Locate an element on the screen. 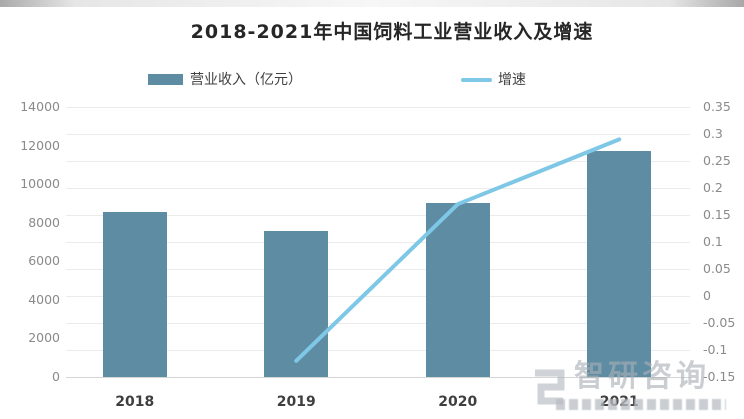 This screenshot has width=744, height=419. y-axis-tick-right: 0.25 is located at coordinates (717, 160).